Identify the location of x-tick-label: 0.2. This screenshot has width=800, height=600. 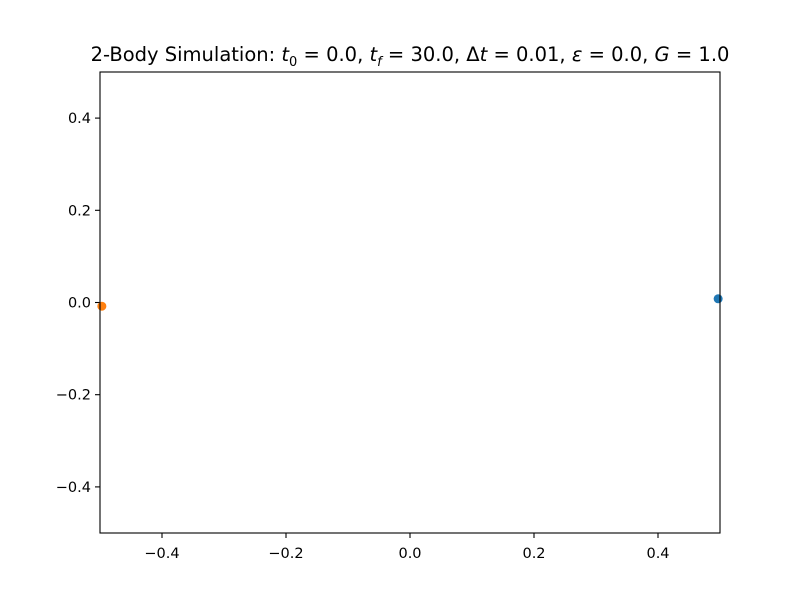
(533, 554).